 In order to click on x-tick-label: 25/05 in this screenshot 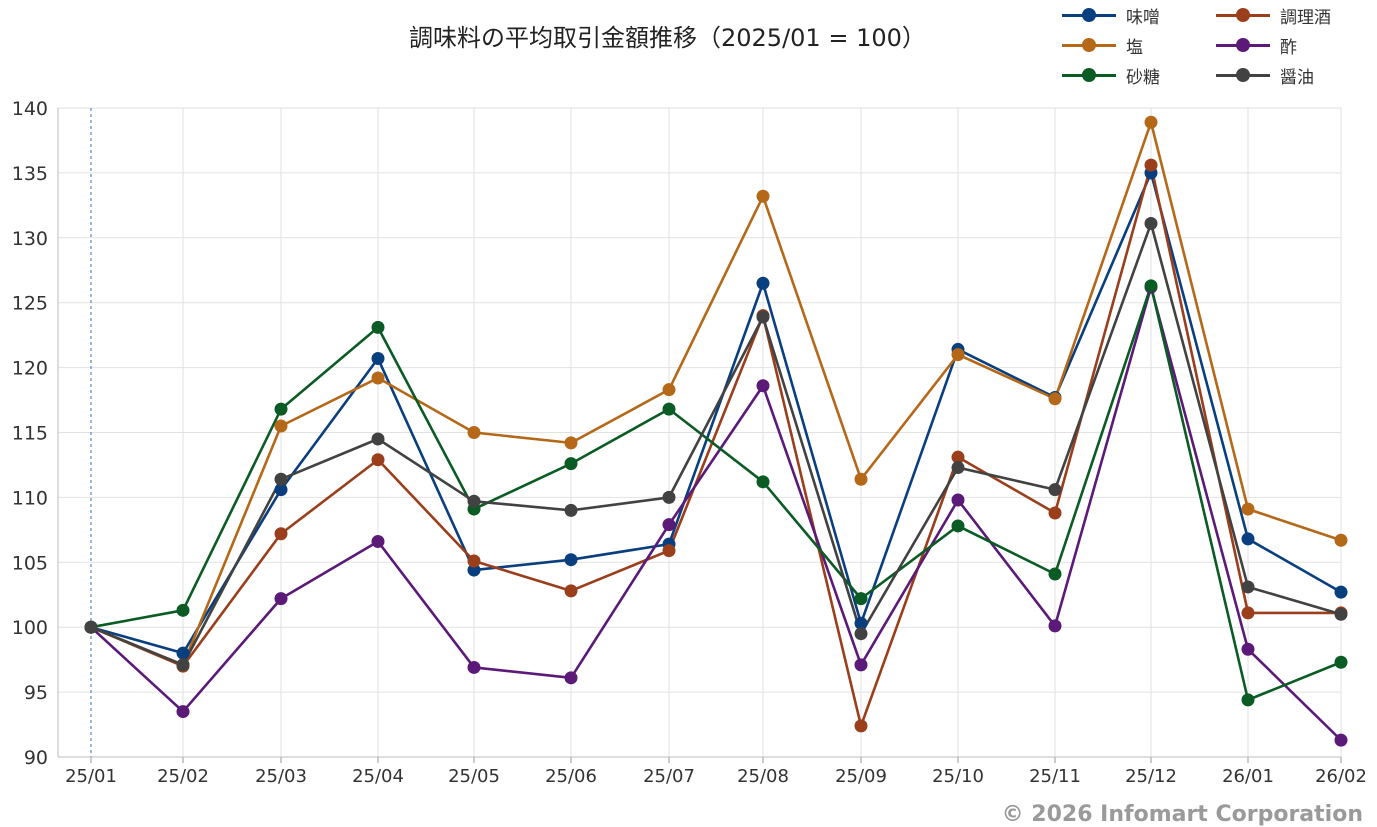, I will do `click(474, 776)`.